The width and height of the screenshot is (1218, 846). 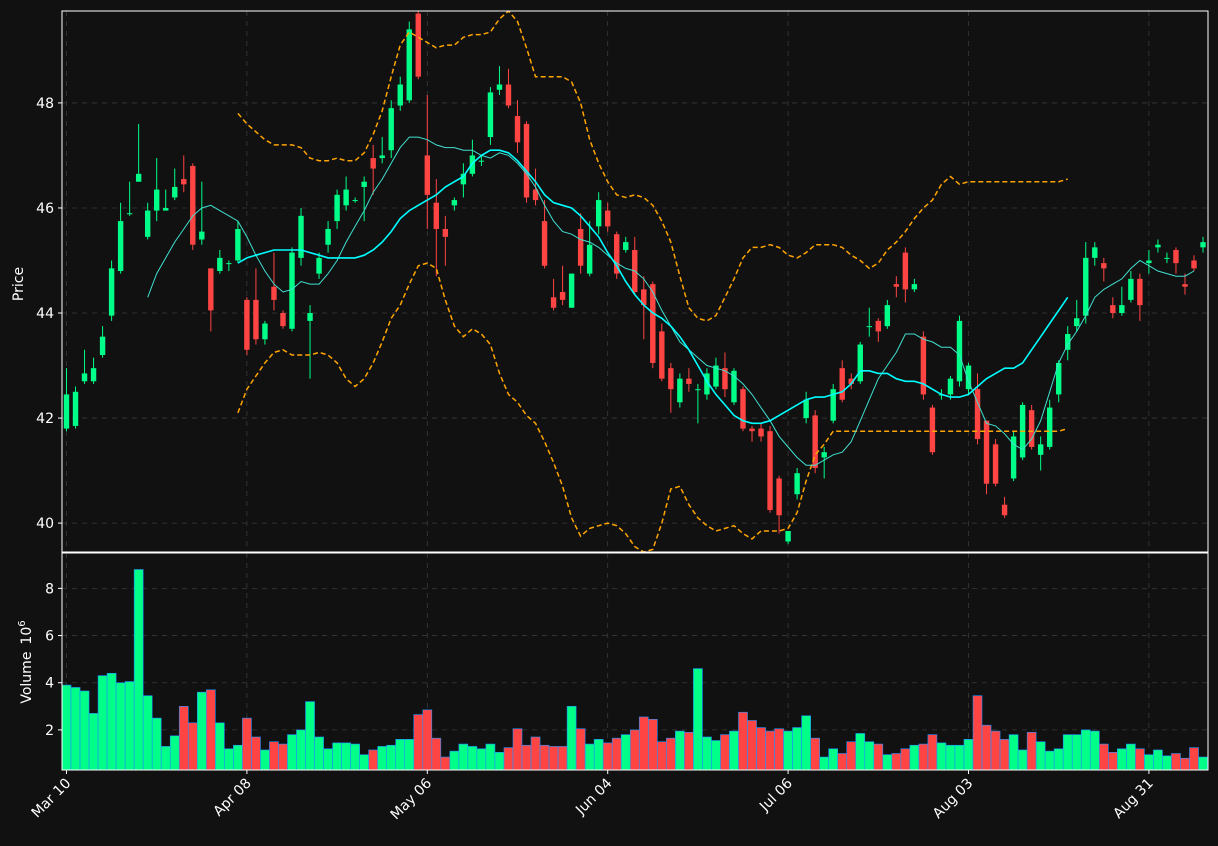 What do you see at coordinates (22, 623) in the screenshot?
I see `volume-axis-label-power: 6` at bounding box center [22, 623].